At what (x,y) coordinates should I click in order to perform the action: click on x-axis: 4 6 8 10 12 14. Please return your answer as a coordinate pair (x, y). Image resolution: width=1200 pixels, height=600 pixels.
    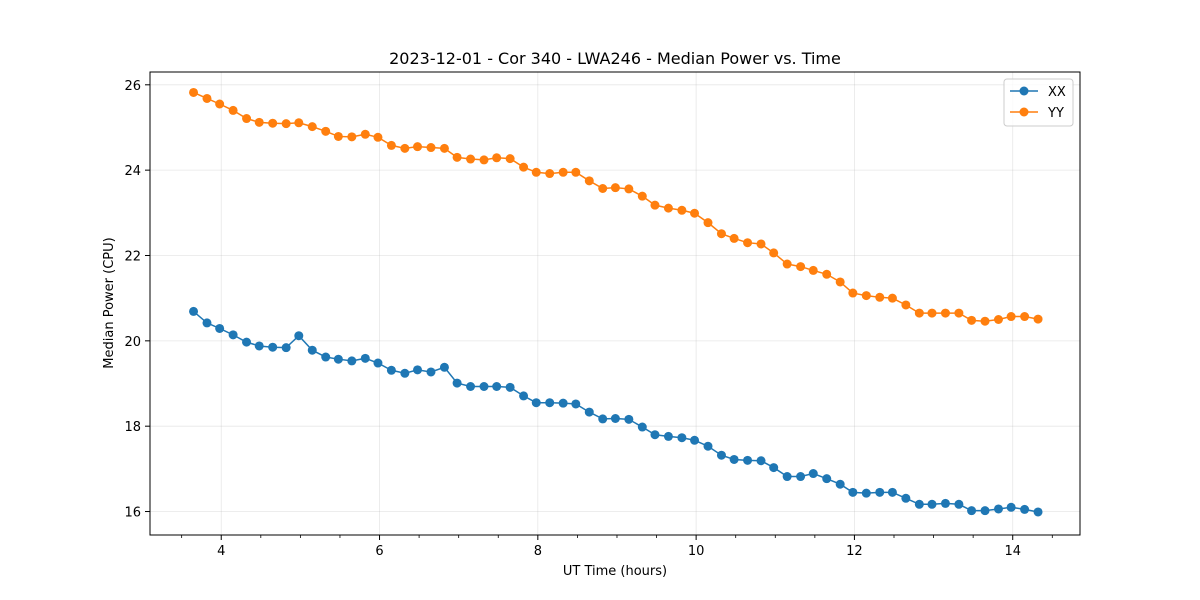
    Looking at the image, I should click on (617, 547).